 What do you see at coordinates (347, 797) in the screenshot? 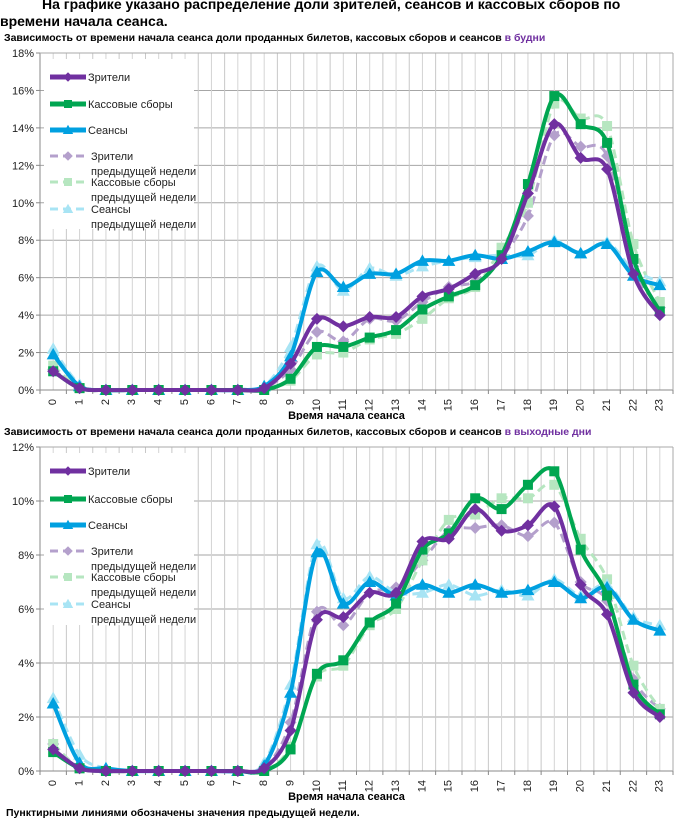
I see `x-axis-label: Время начала сеанса` at bounding box center [347, 797].